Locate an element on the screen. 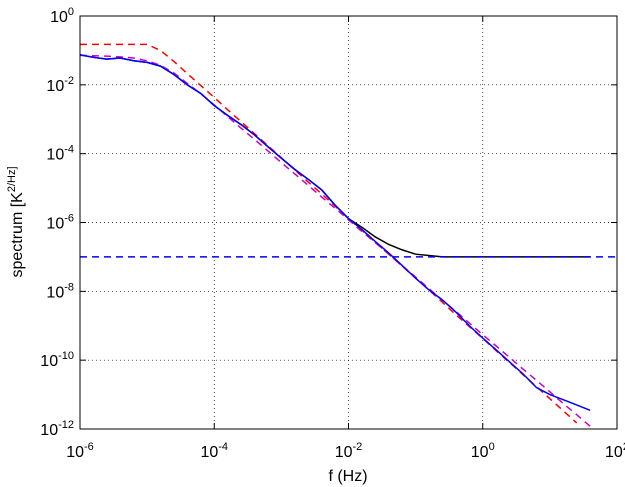 The height and width of the screenshot is (487, 625). x-tick-label: 10⁰ is located at coordinates (483, 451).